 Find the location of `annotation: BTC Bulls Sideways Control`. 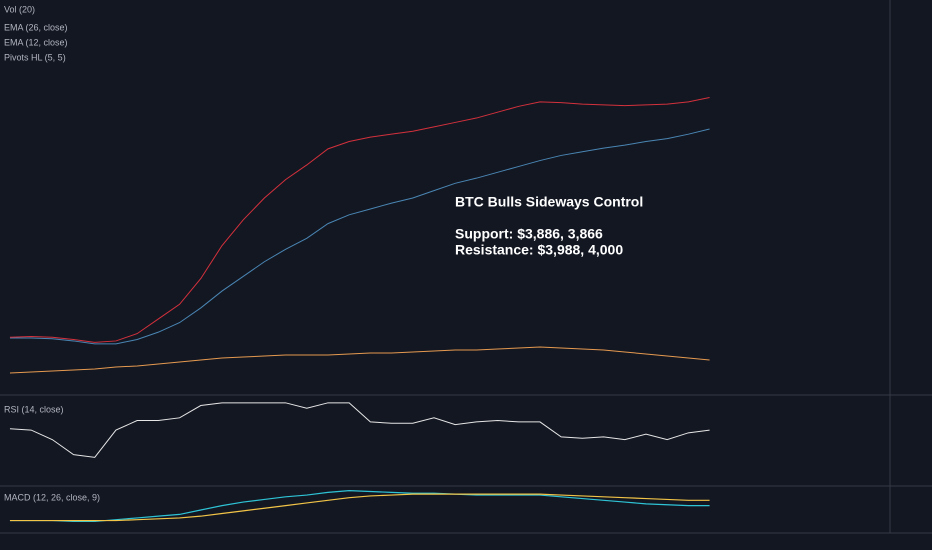

annotation: BTC Bulls Sideways Control is located at coordinates (549, 202).